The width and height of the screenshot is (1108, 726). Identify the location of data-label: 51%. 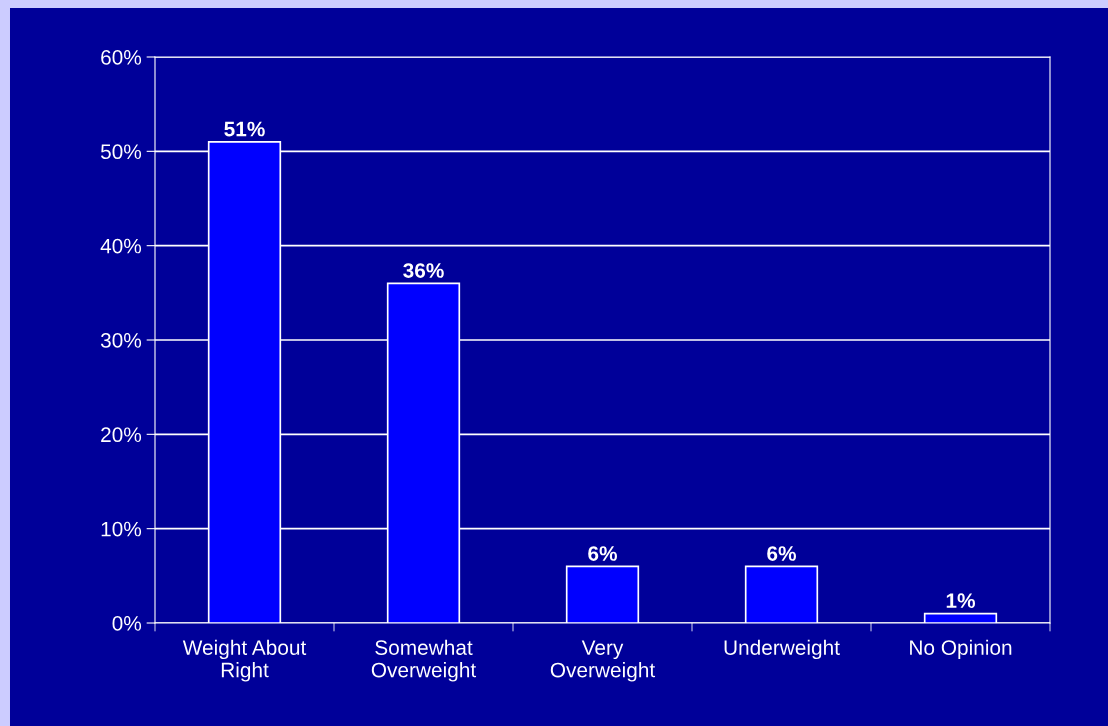
(244, 129).